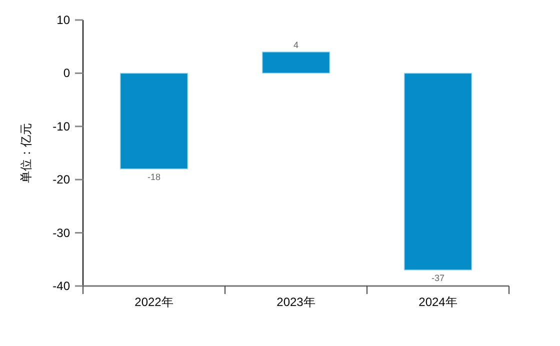 This screenshot has width=560, height=346. I want to click on x-tick-label: 2022年, so click(154, 302).